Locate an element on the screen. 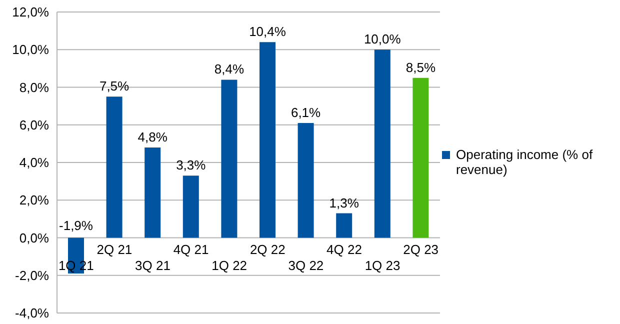  y-tick-label: 8,0% is located at coordinates (34, 87).